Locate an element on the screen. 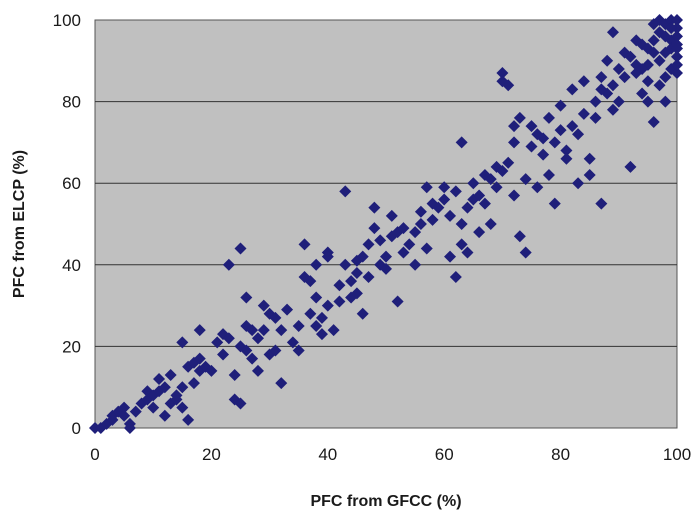 This screenshot has width=694, height=524. x-tick-label: 80 is located at coordinates (560, 454).